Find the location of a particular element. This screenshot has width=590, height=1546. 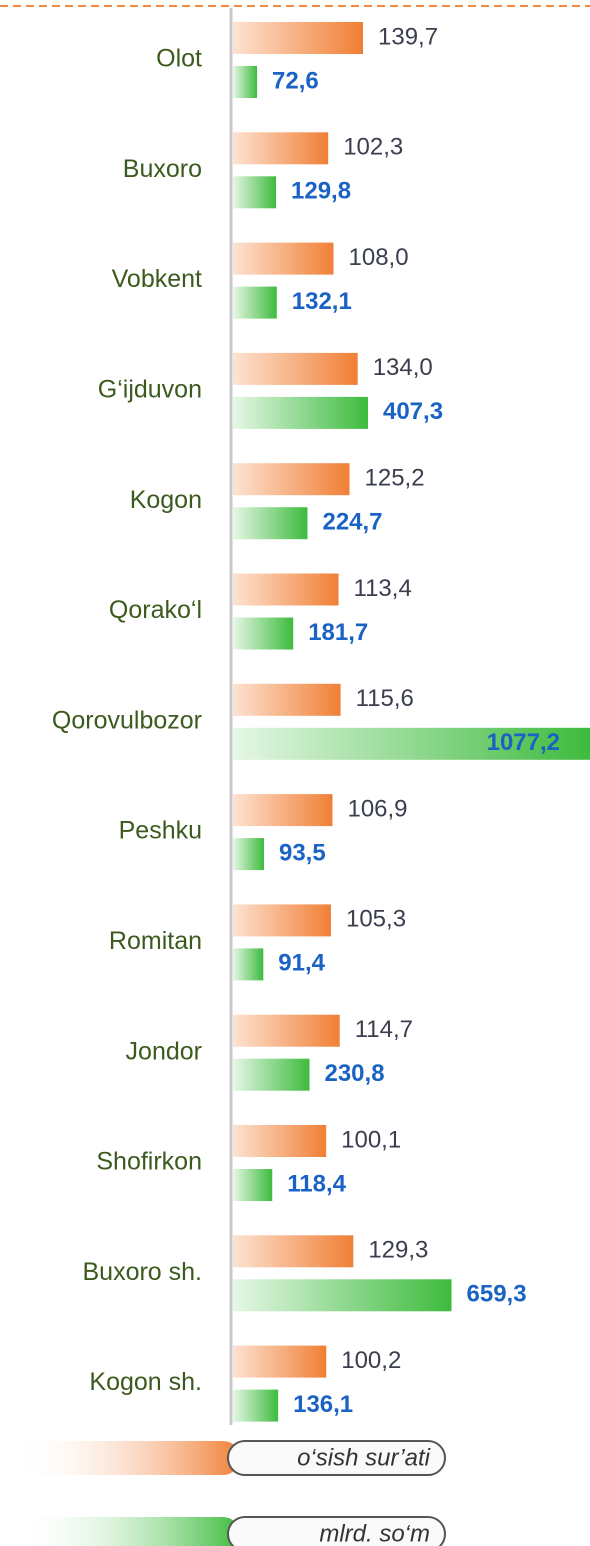

value-label: 118,4 is located at coordinates (316, 1183).